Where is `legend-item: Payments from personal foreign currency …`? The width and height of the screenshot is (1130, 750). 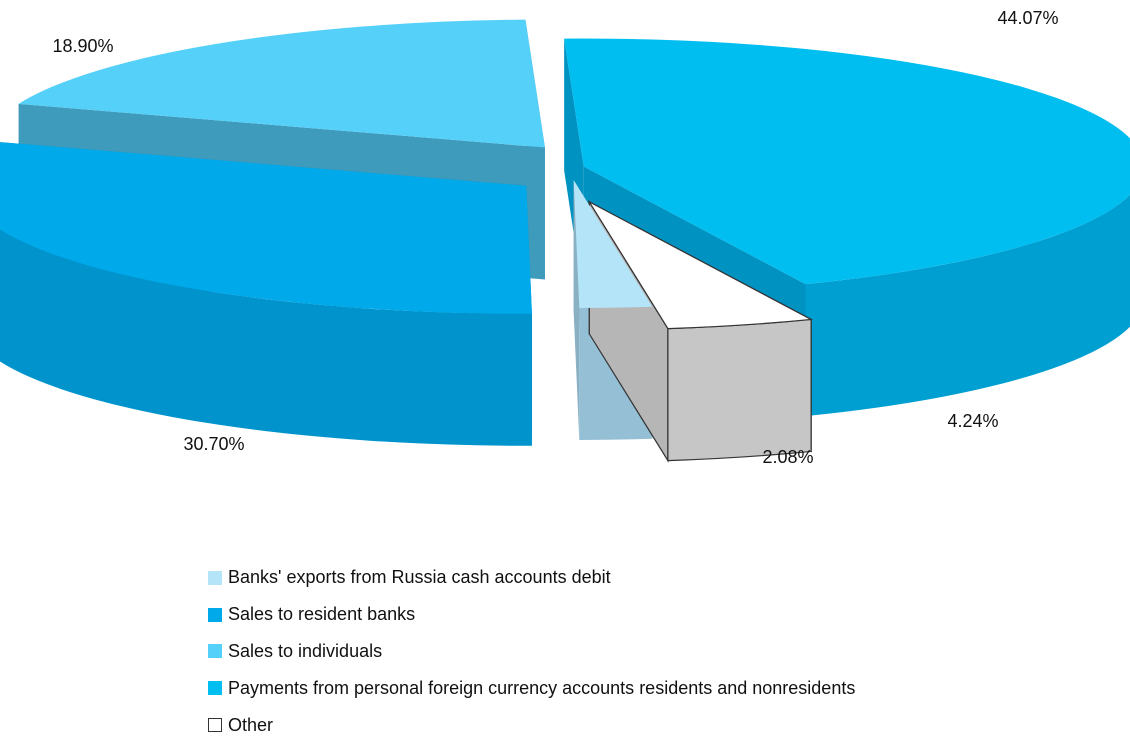
legend-item: Payments from personal foreign currency … is located at coordinates (531, 688).